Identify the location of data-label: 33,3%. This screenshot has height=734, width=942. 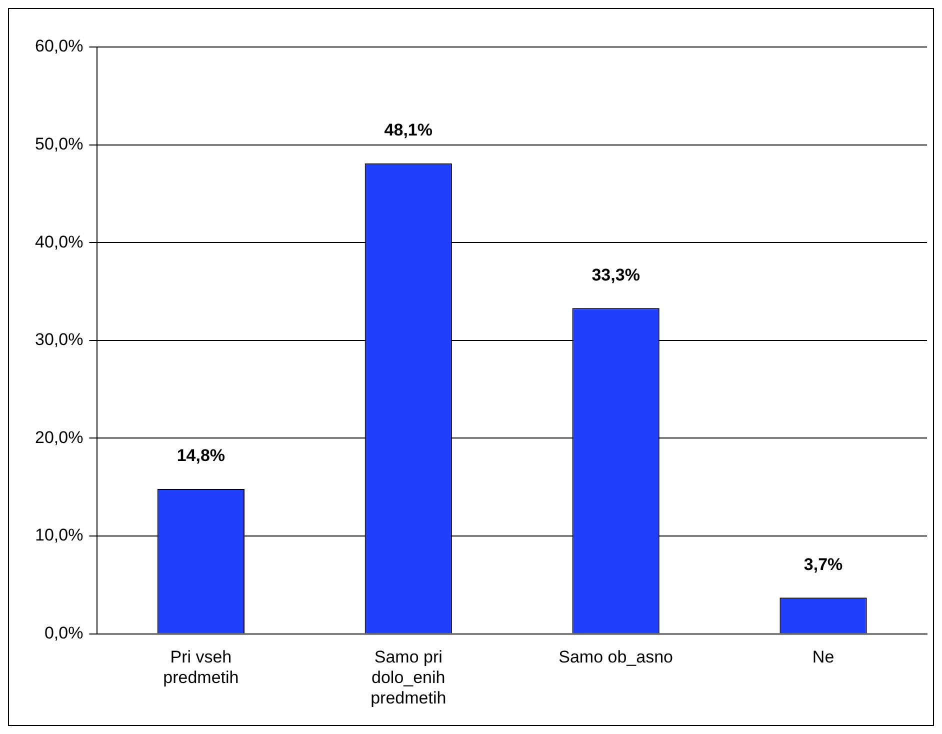
(616, 274).